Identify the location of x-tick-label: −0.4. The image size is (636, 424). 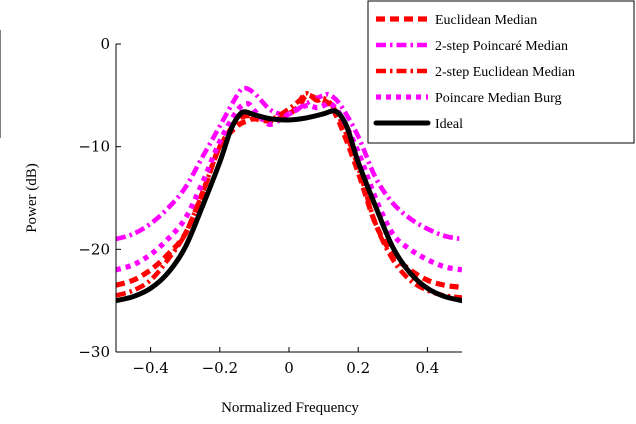
(150, 368).